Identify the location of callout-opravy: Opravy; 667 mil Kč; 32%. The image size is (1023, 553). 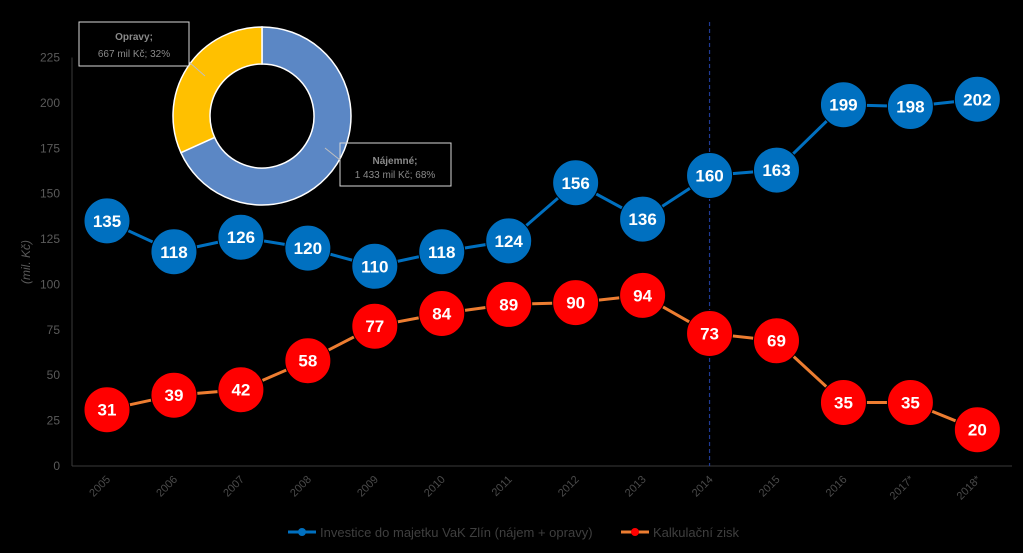
(142, 49).